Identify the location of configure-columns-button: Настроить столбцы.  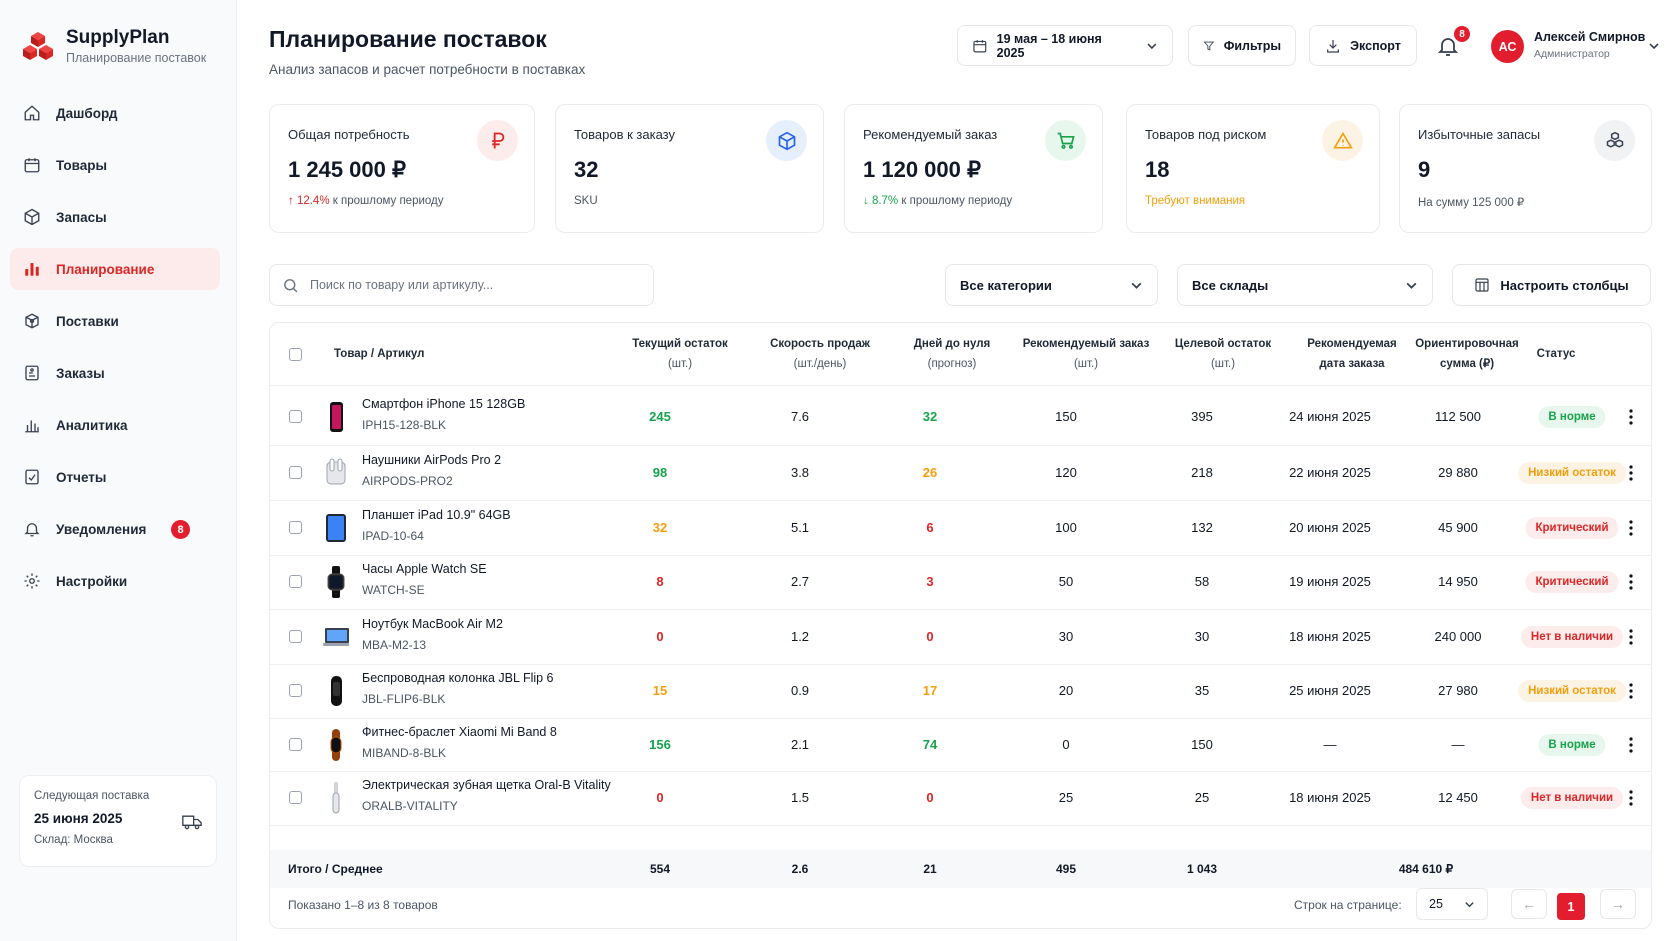
(1551, 285).